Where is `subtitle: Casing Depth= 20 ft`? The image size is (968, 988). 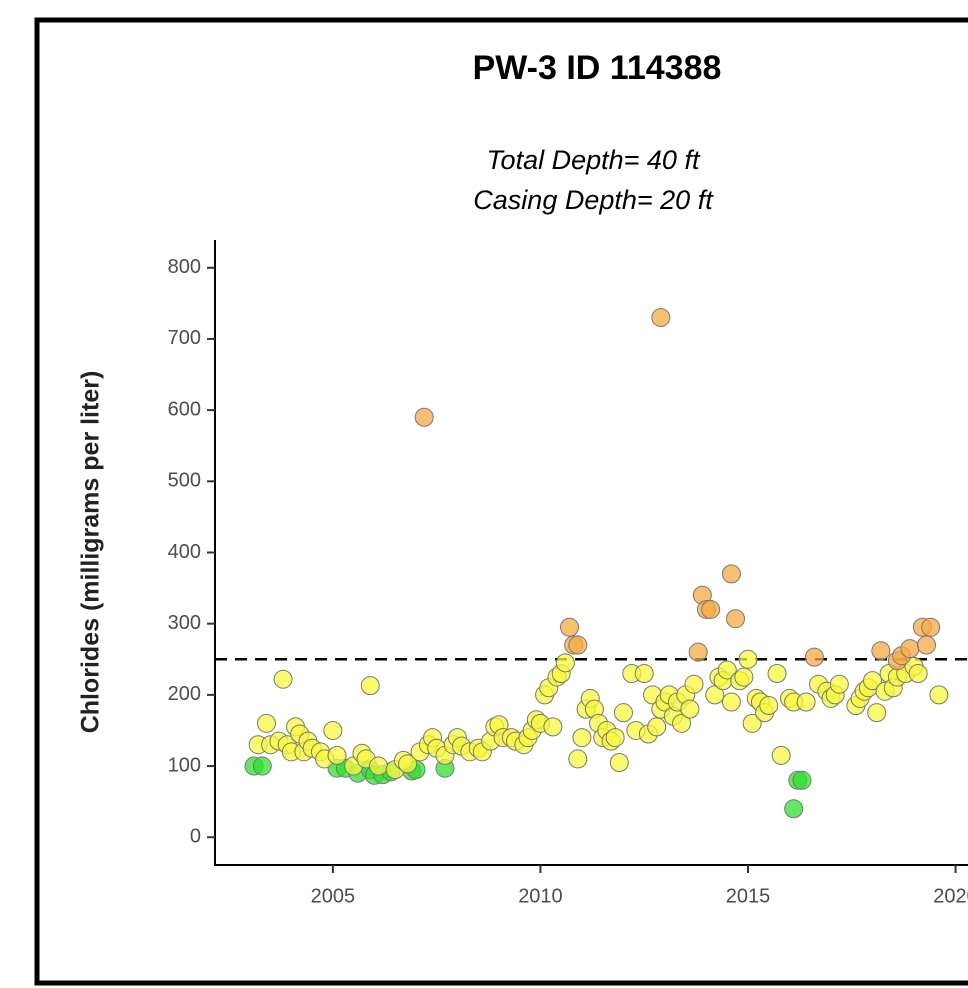 subtitle: Casing Depth= 20 ft is located at coordinates (593, 200).